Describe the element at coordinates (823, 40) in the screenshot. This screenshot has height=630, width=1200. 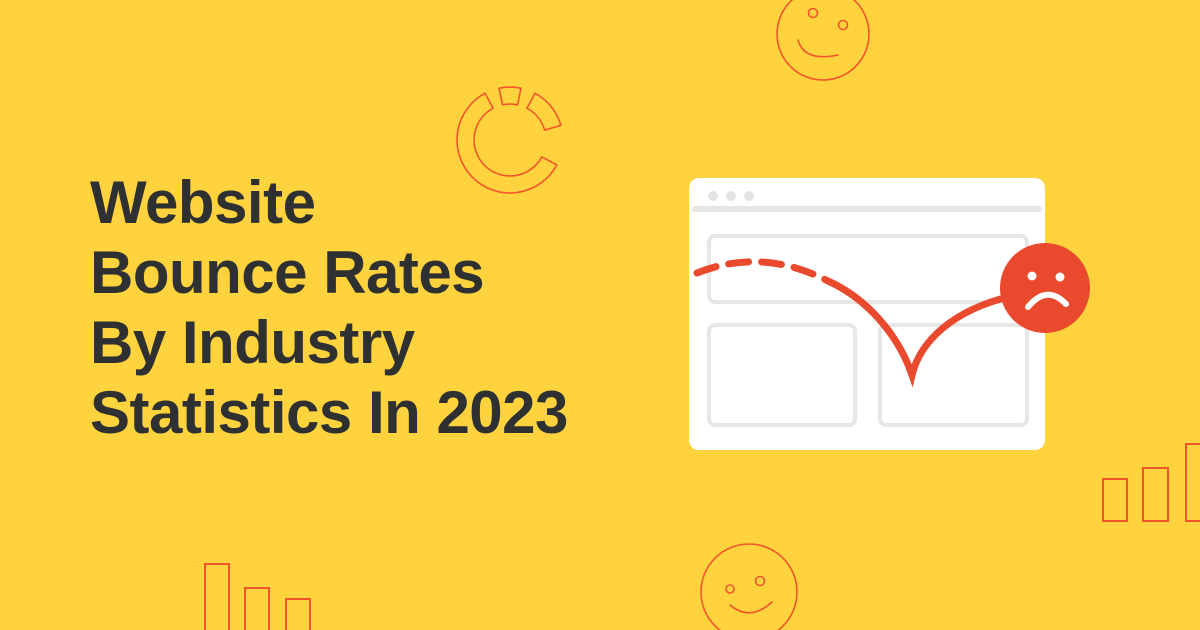
I see `sad-face-outline-icon` at that location.